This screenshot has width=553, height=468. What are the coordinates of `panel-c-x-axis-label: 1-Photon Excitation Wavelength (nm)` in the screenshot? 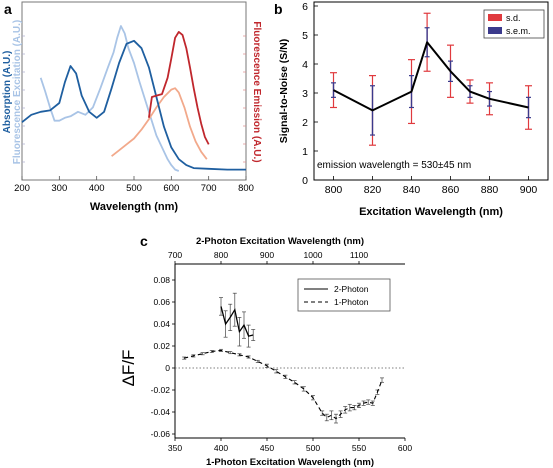 It's located at (290, 462).